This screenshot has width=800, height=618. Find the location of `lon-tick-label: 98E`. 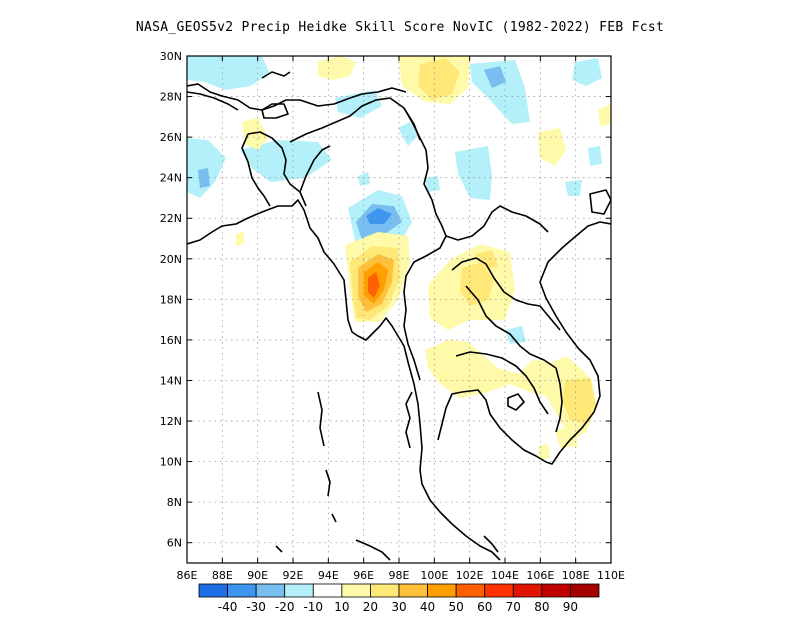

lon-tick-label: 98E is located at coordinates (399, 575).